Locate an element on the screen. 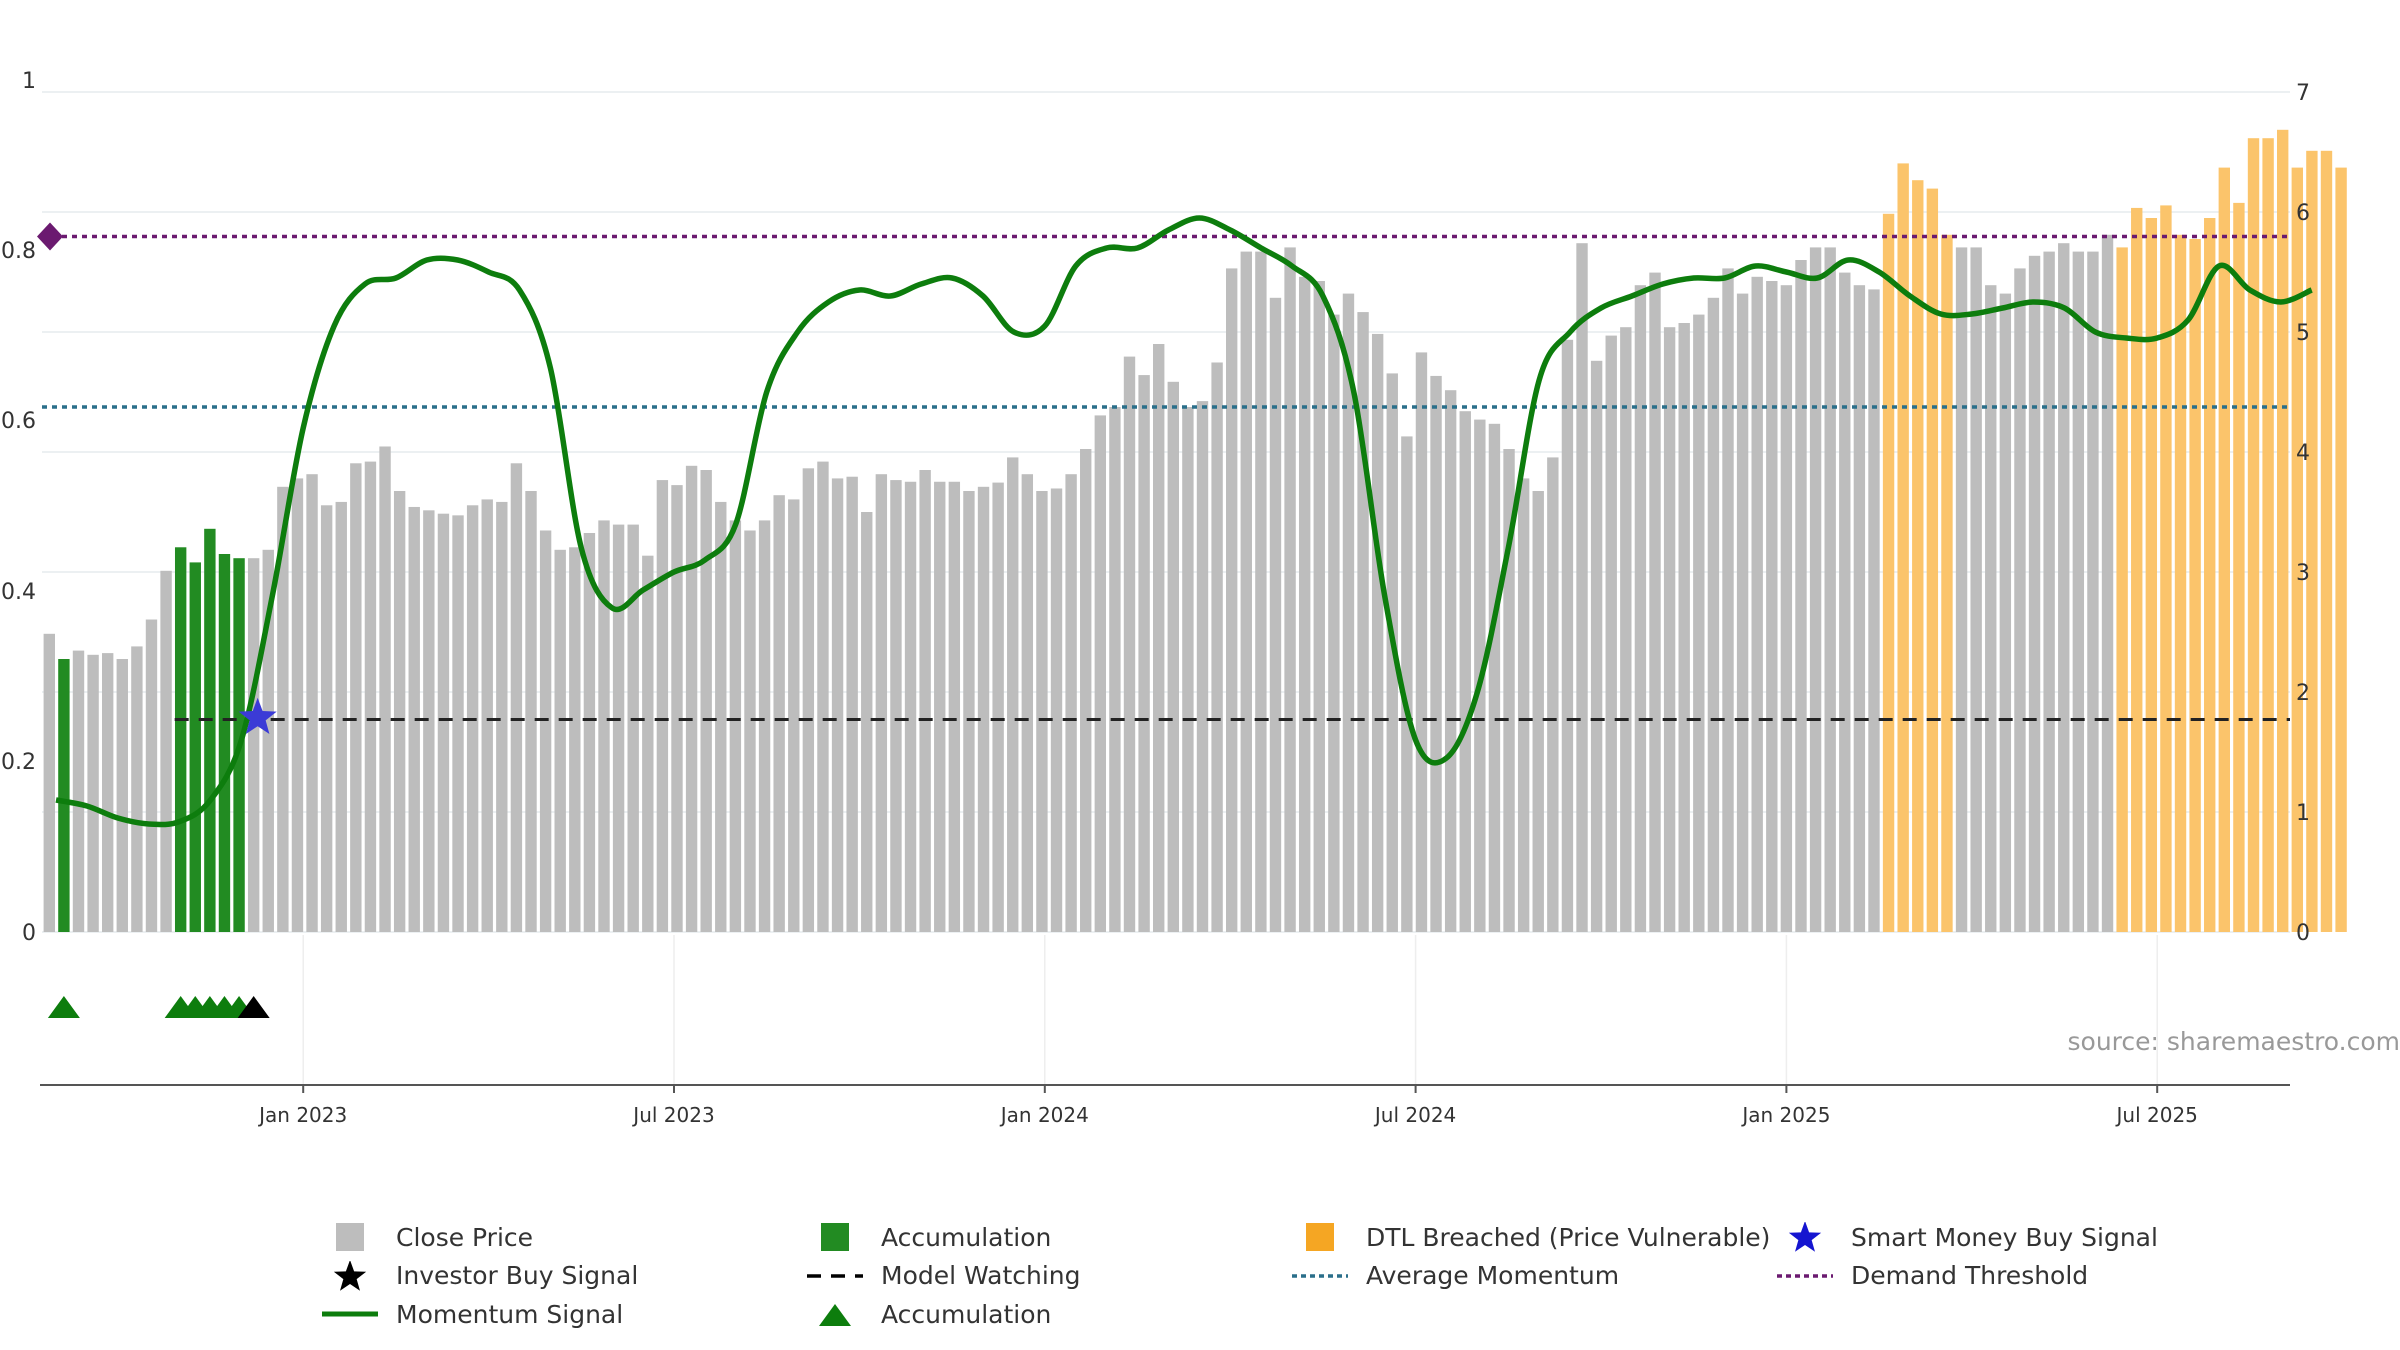 The width and height of the screenshot is (2400, 1350). legend-line-icon is located at coordinates (350, 1314).